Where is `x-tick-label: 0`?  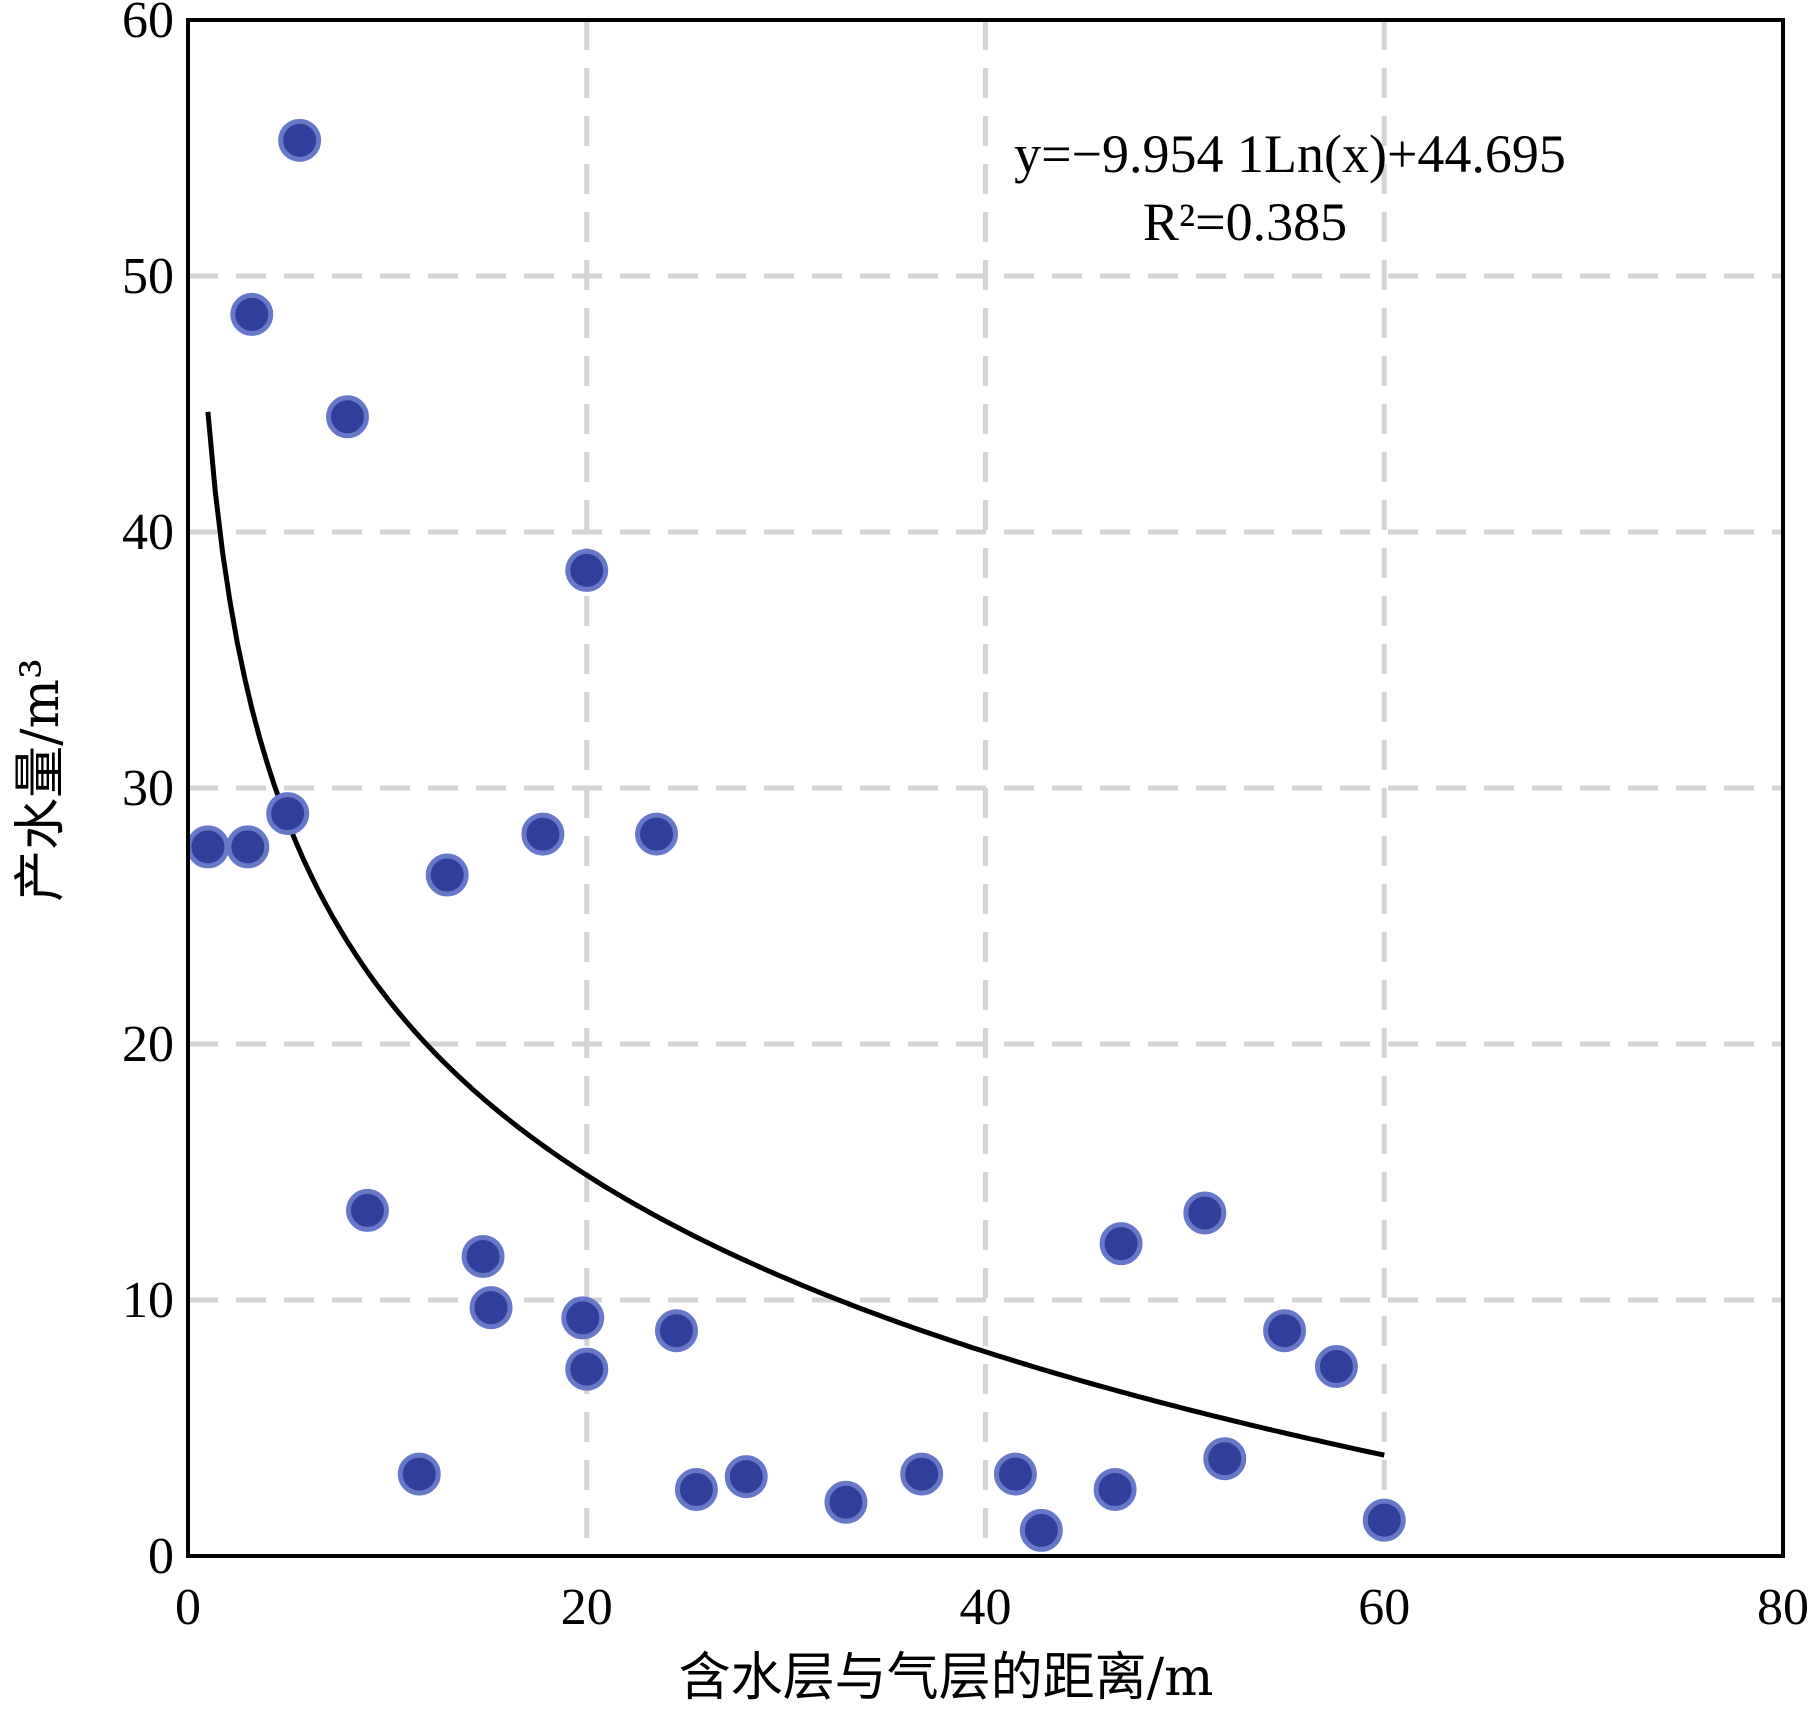 x-tick-label: 0 is located at coordinates (188, 1607).